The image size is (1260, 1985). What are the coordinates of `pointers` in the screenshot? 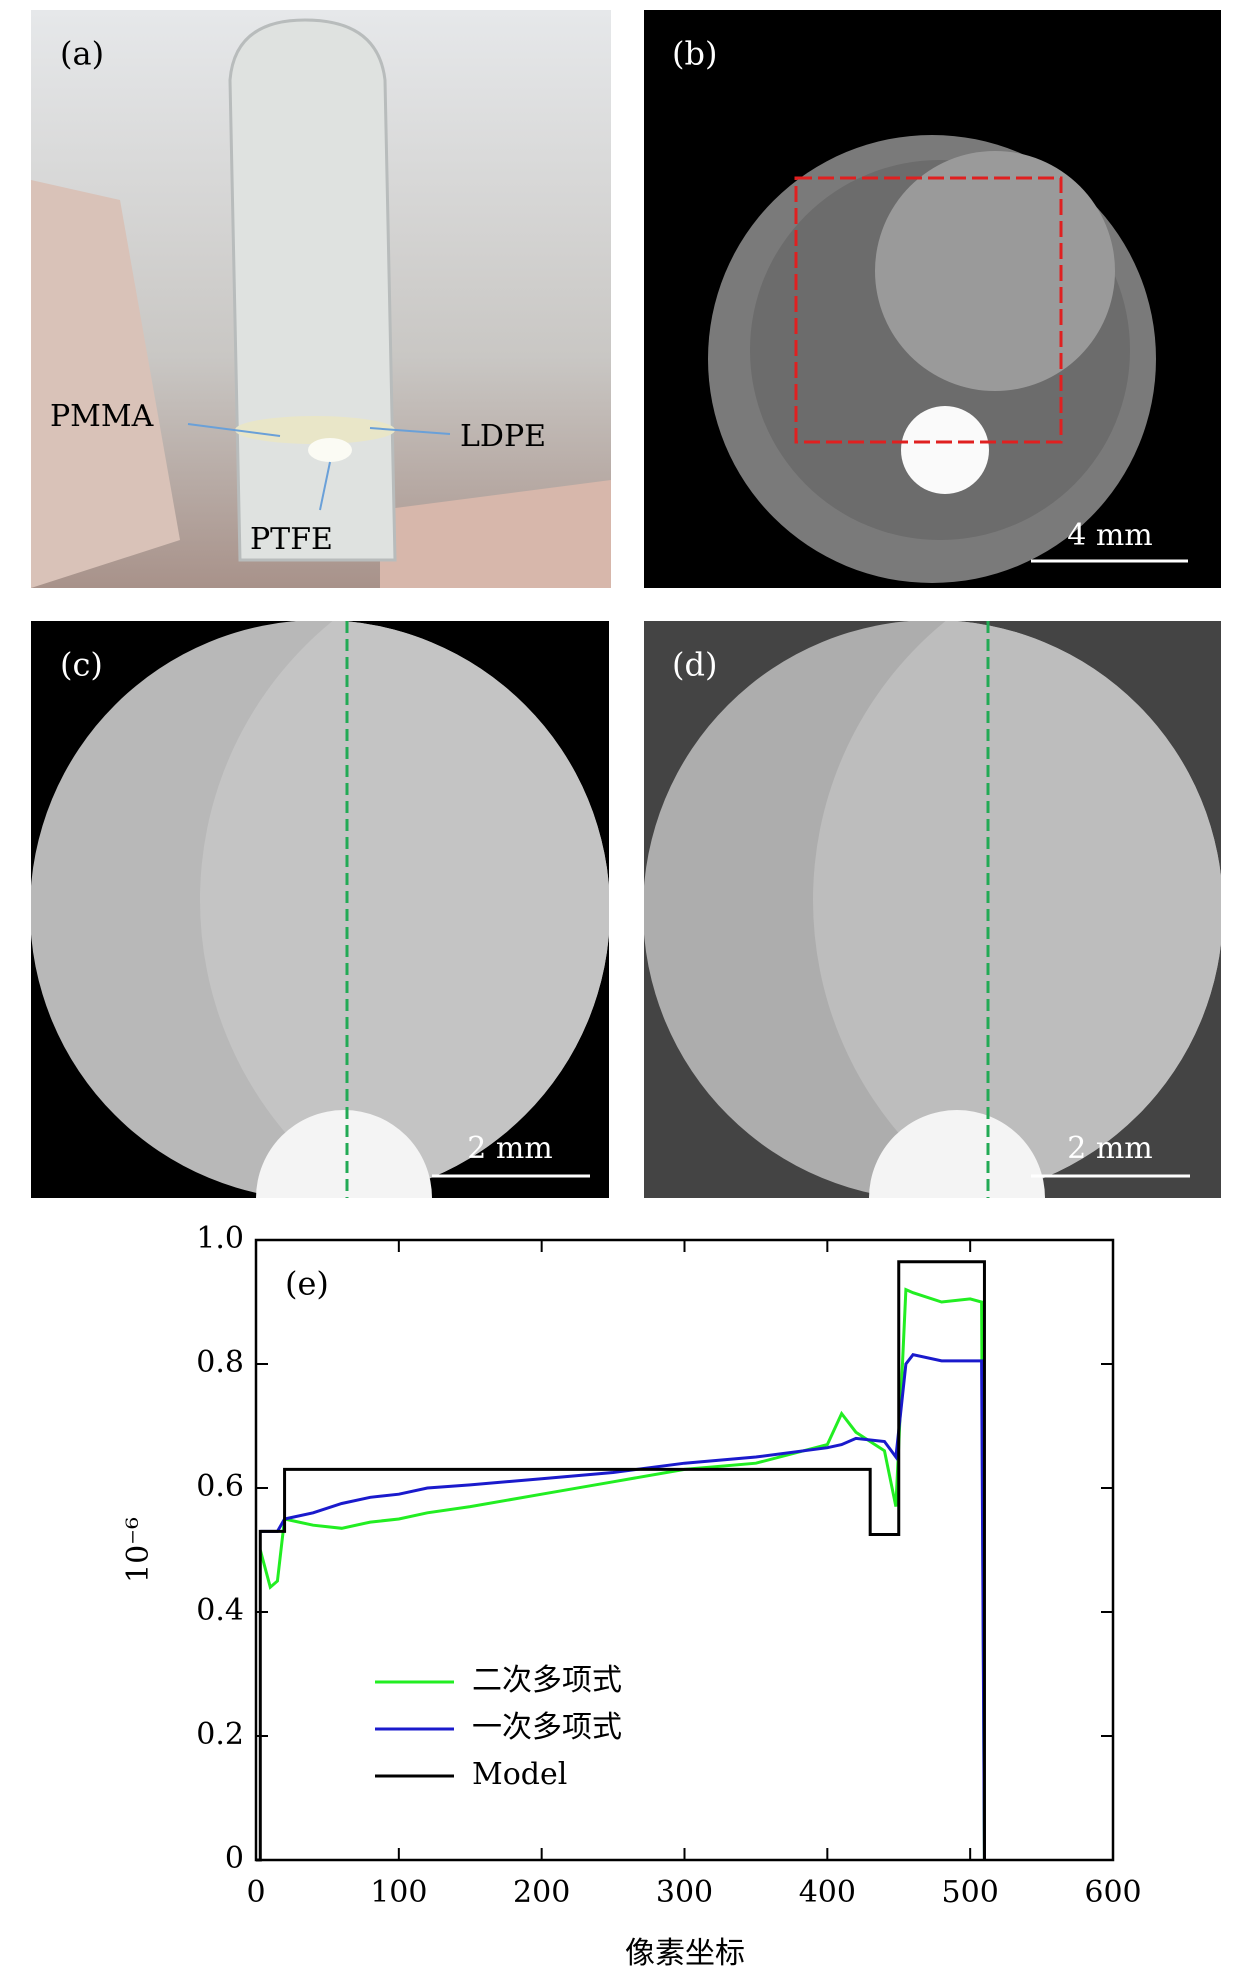 It's located at (319, 467).